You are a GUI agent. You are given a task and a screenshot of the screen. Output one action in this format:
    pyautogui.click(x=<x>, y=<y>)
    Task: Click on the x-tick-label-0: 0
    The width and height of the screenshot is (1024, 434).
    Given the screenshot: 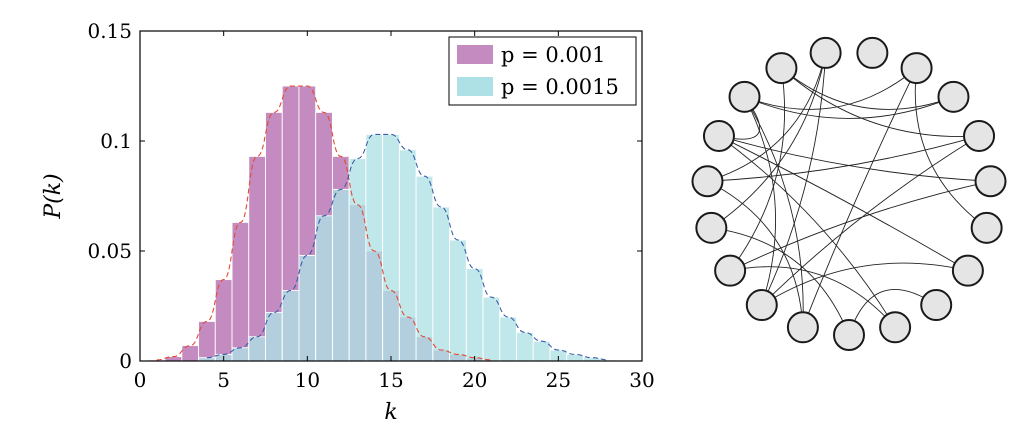 What is the action you would take?
    pyautogui.click(x=140, y=380)
    